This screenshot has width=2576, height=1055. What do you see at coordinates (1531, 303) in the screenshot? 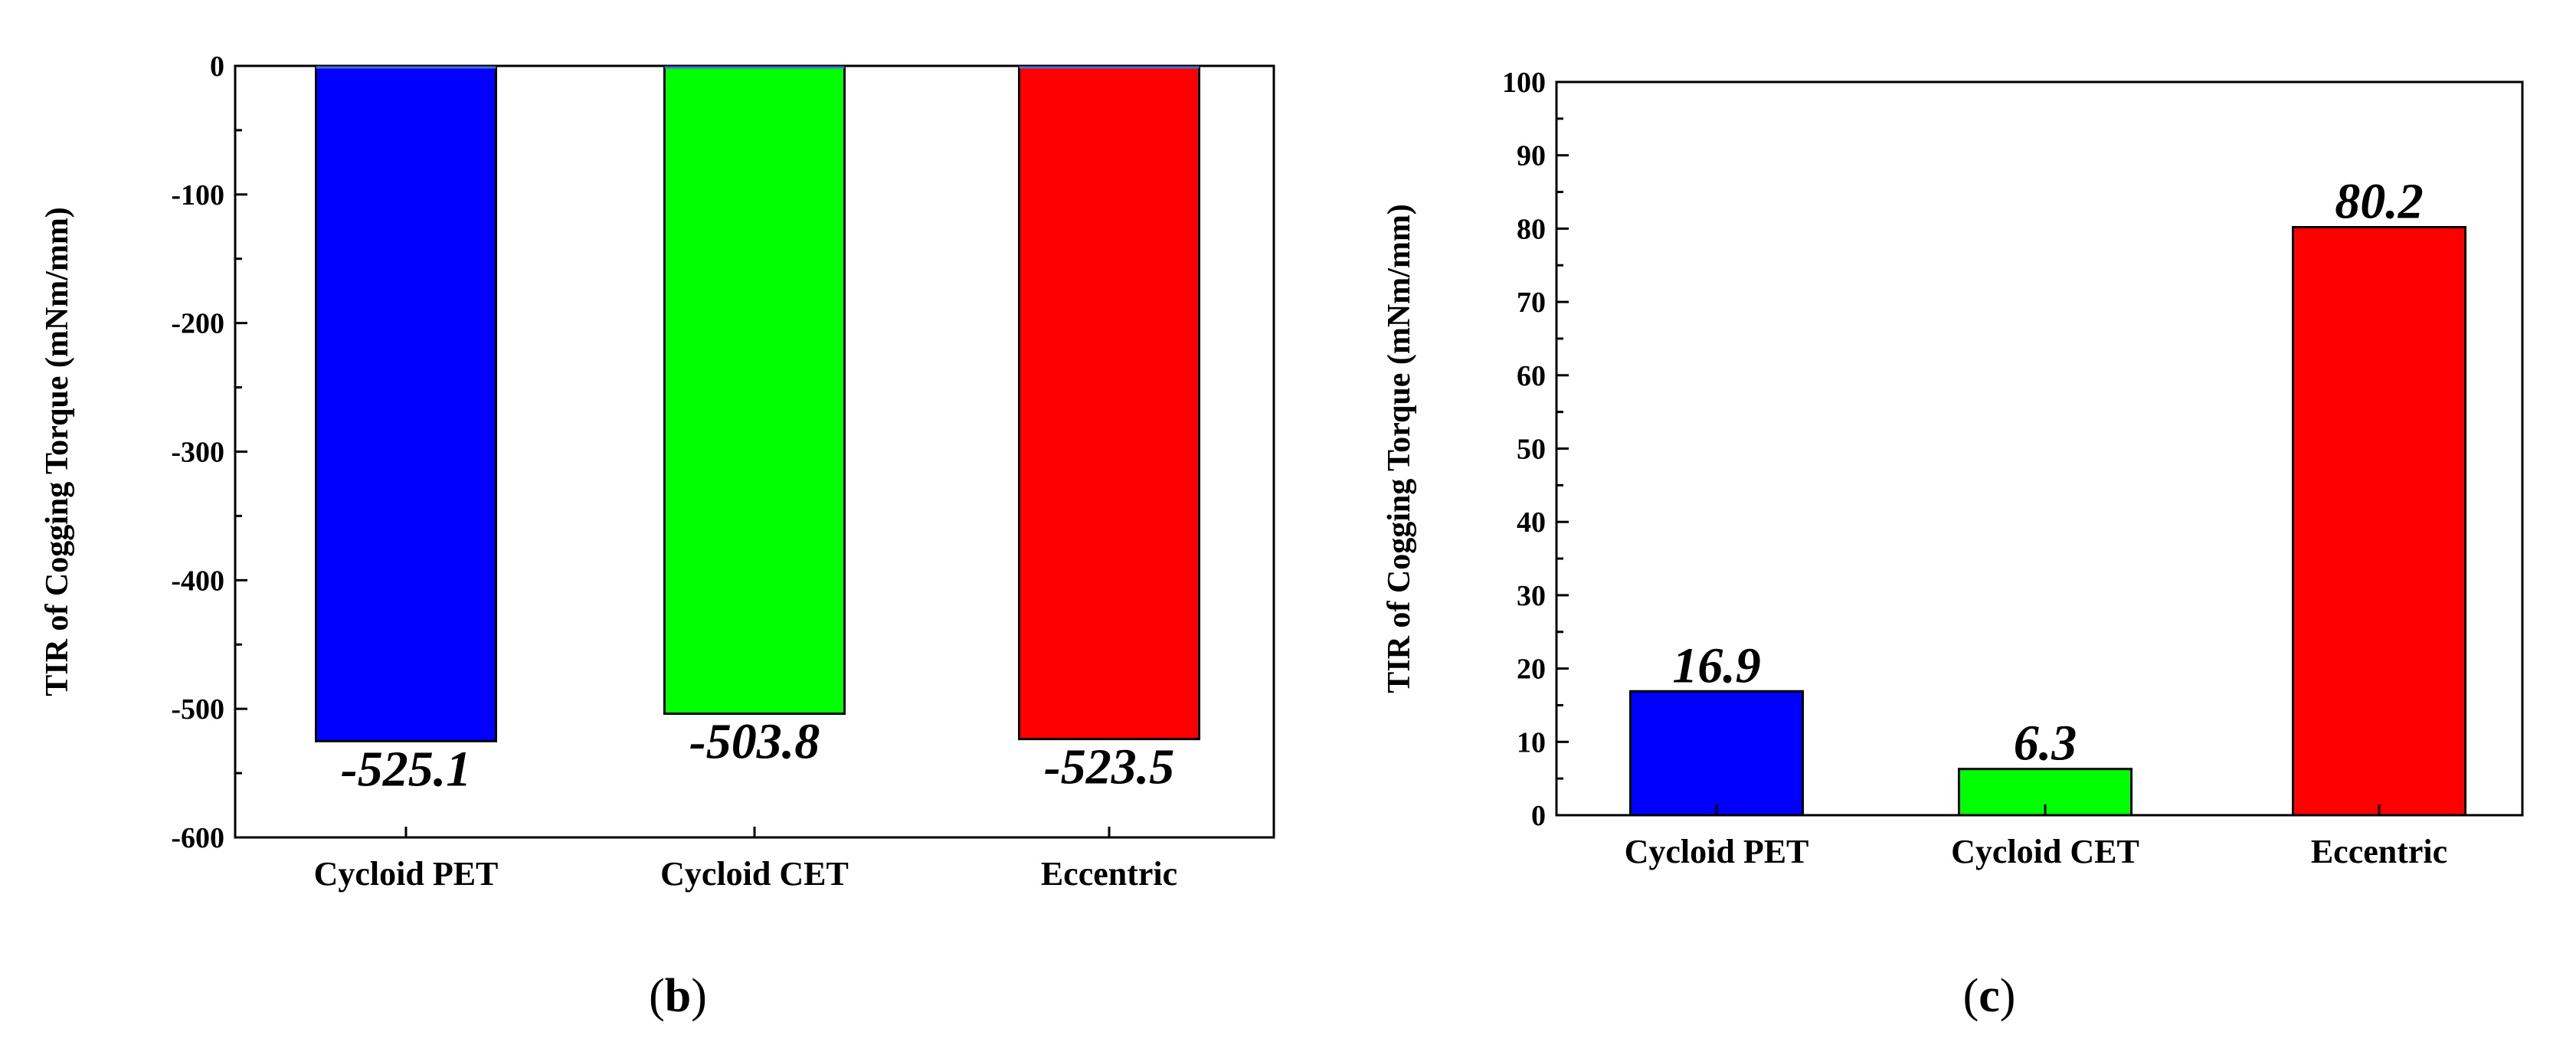
I see `y-tick-label: 70` at bounding box center [1531, 303].